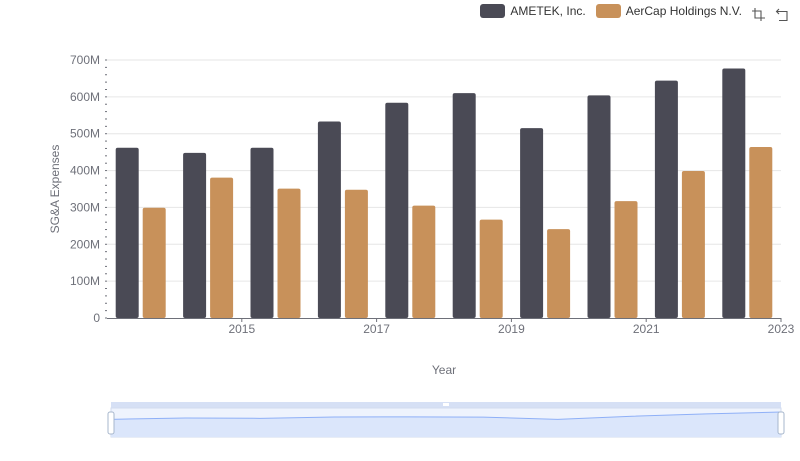 This screenshot has width=800, height=461. I want to click on x-tick-label: 2019, so click(511, 329).